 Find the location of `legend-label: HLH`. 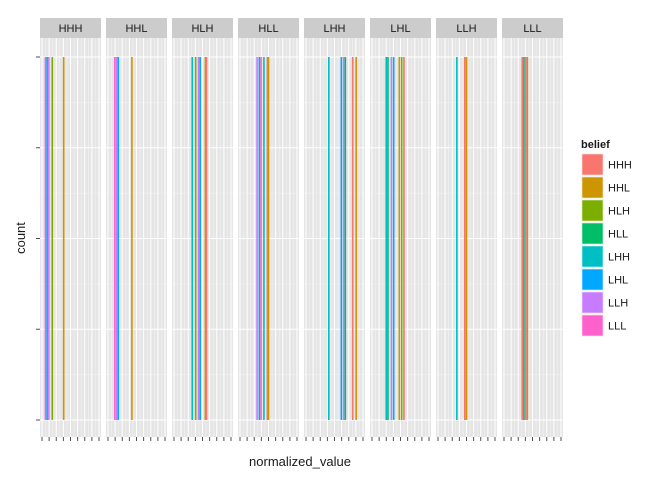

legend-label: HLH is located at coordinates (619, 212).